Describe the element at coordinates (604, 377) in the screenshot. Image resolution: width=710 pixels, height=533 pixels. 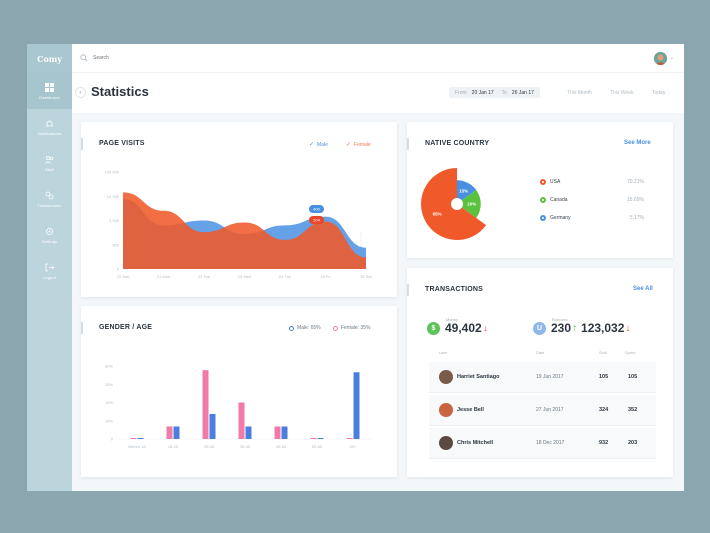
I see `row-sold: 105` at that location.